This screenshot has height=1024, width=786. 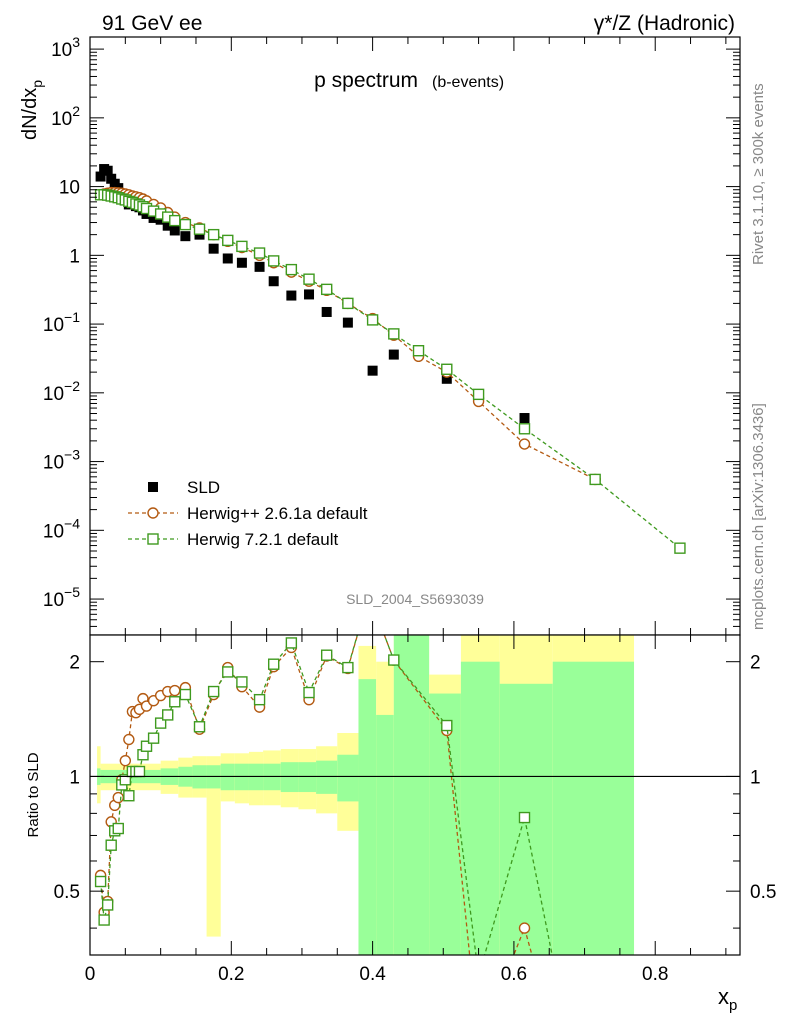 I want to click on y-tick-label: 10, so click(x=69, y=188).